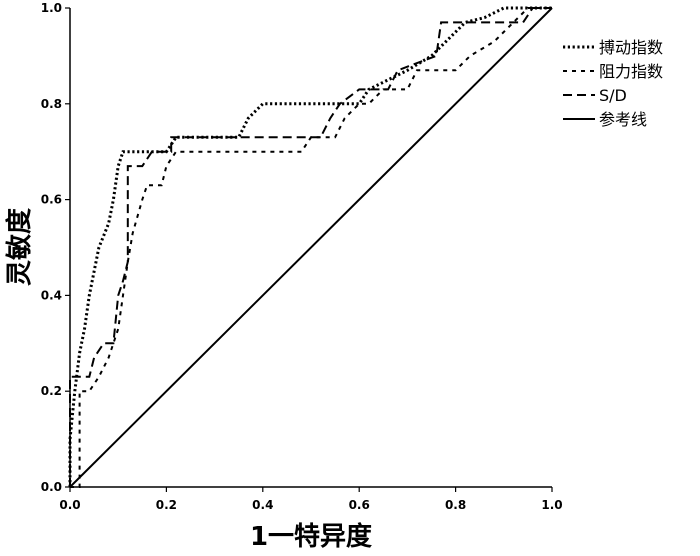  What do you see at coordinates (359, 505) in the screenshot?
I see `x-tick-label: 0.6` at bounding box center [359, 505].